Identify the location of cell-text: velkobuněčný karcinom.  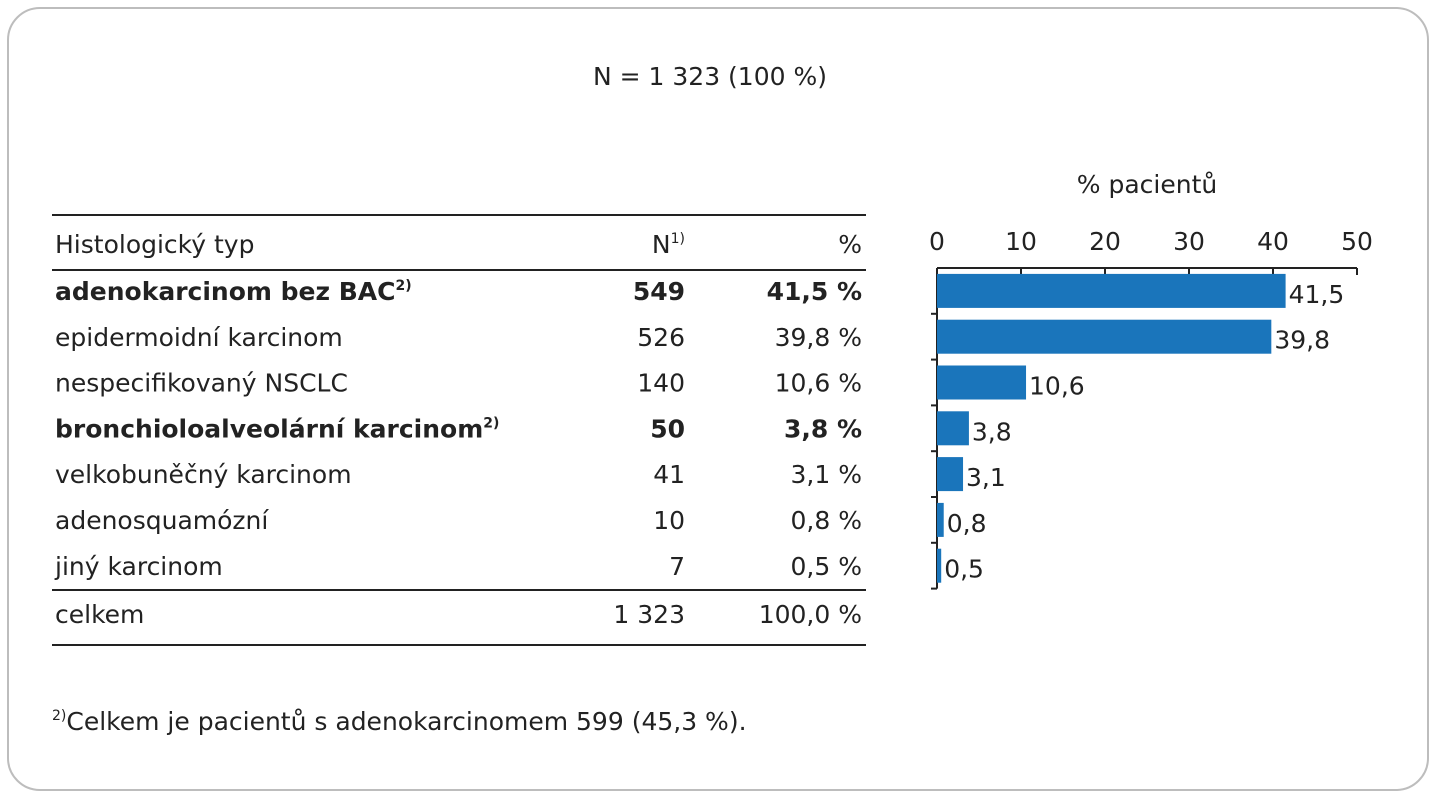
(203, 474).